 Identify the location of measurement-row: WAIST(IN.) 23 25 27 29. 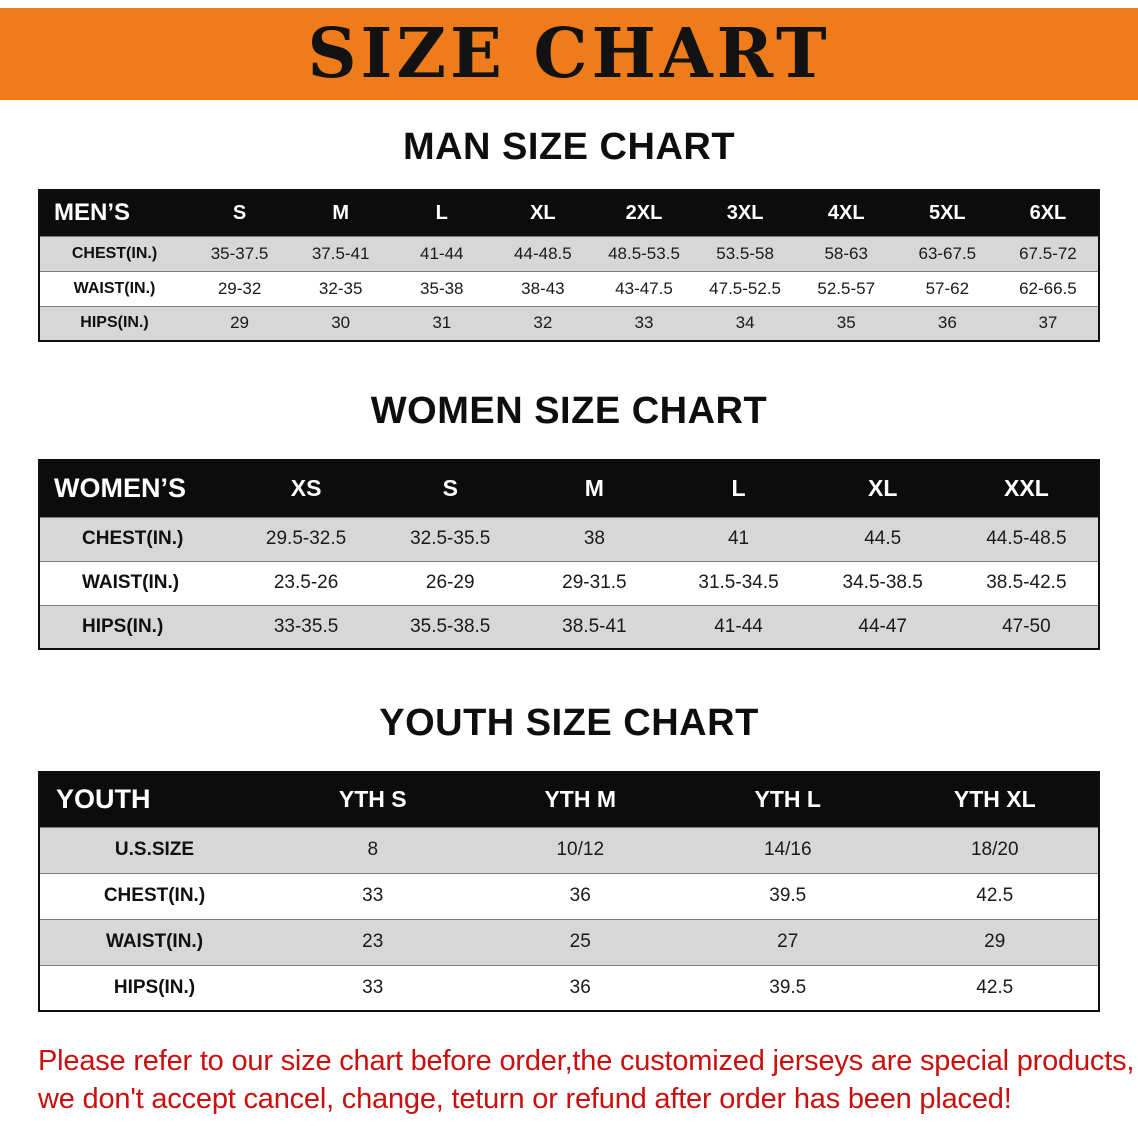
(569, 942).